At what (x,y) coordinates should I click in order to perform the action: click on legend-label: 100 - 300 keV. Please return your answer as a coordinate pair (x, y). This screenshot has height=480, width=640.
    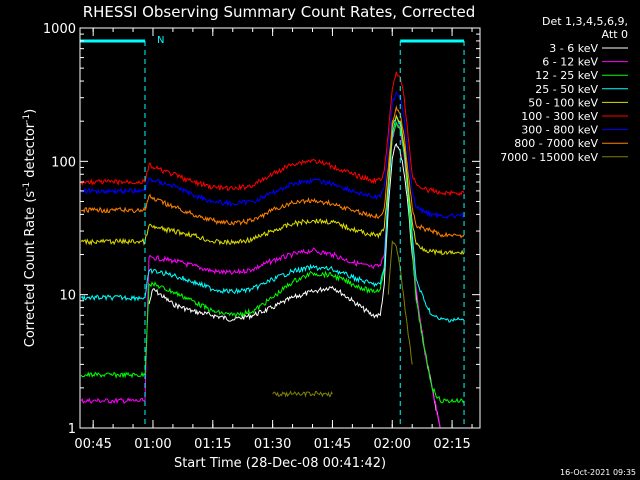
    Looking at the image, I should click on (559, 116).